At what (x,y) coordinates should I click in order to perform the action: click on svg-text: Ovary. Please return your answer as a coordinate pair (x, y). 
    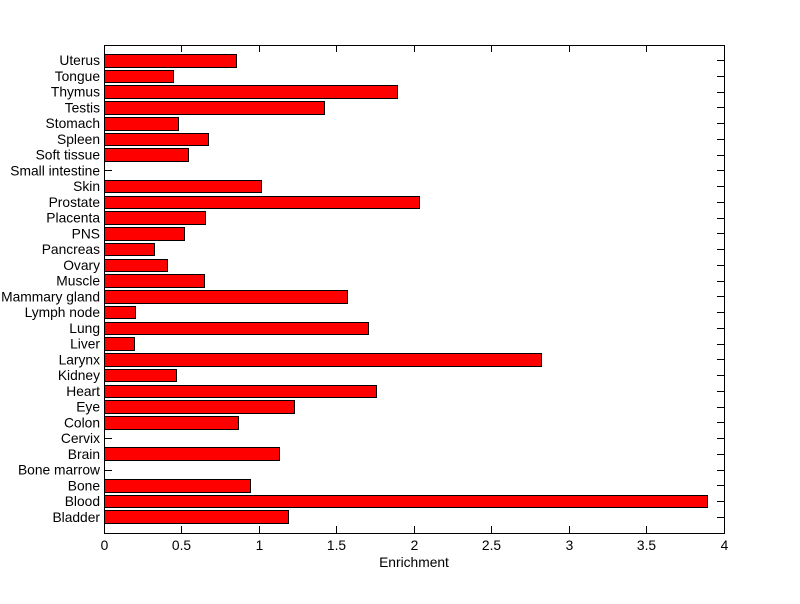
    Looking at the image, I should click on (81, 265).